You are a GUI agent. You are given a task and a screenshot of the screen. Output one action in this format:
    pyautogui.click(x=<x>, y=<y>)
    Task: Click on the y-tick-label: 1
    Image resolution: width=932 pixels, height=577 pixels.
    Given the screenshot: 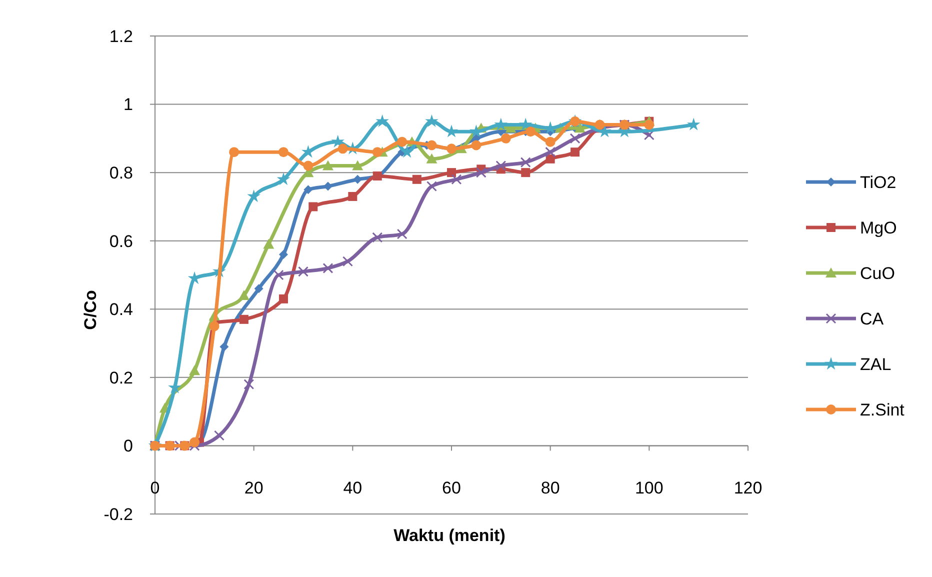 What is the action you would take?
    pyautogui.click(x=128, y=104)
    